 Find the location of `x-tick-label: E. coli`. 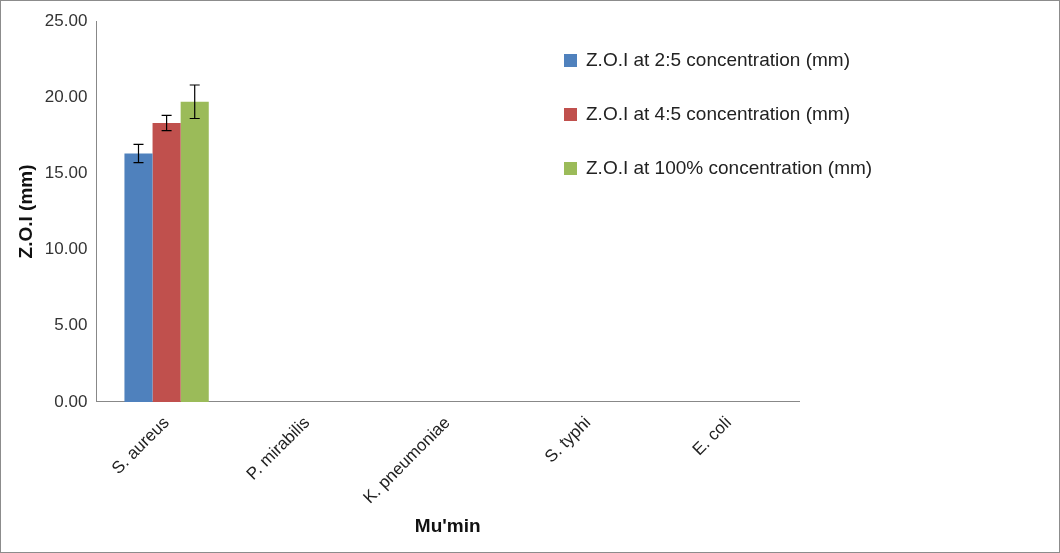

x-tick-label: E. coli is located at coordinates (711, 435).